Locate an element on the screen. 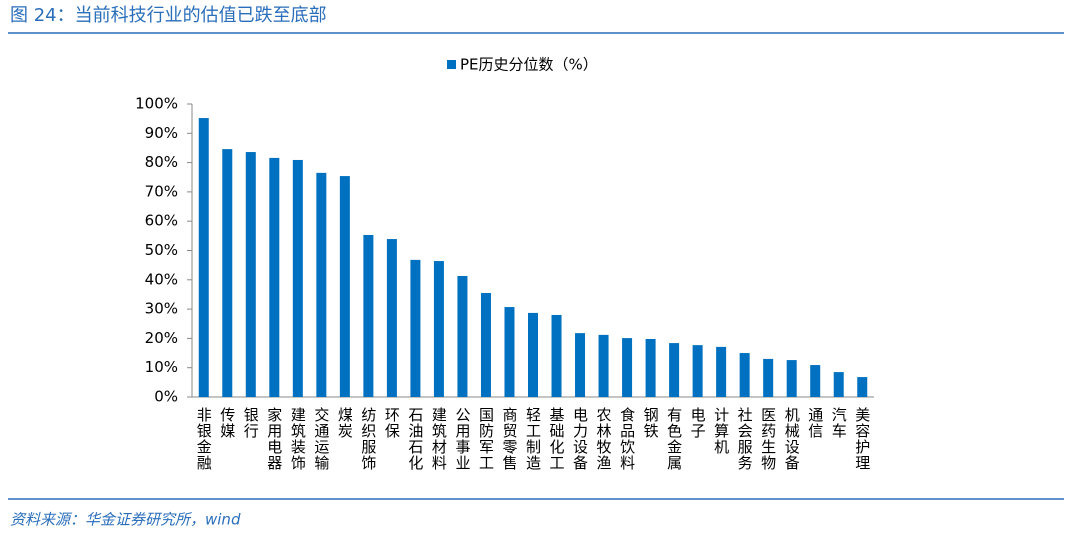  x-tick-label: 煤炭 is located at coordinates (345, 423).